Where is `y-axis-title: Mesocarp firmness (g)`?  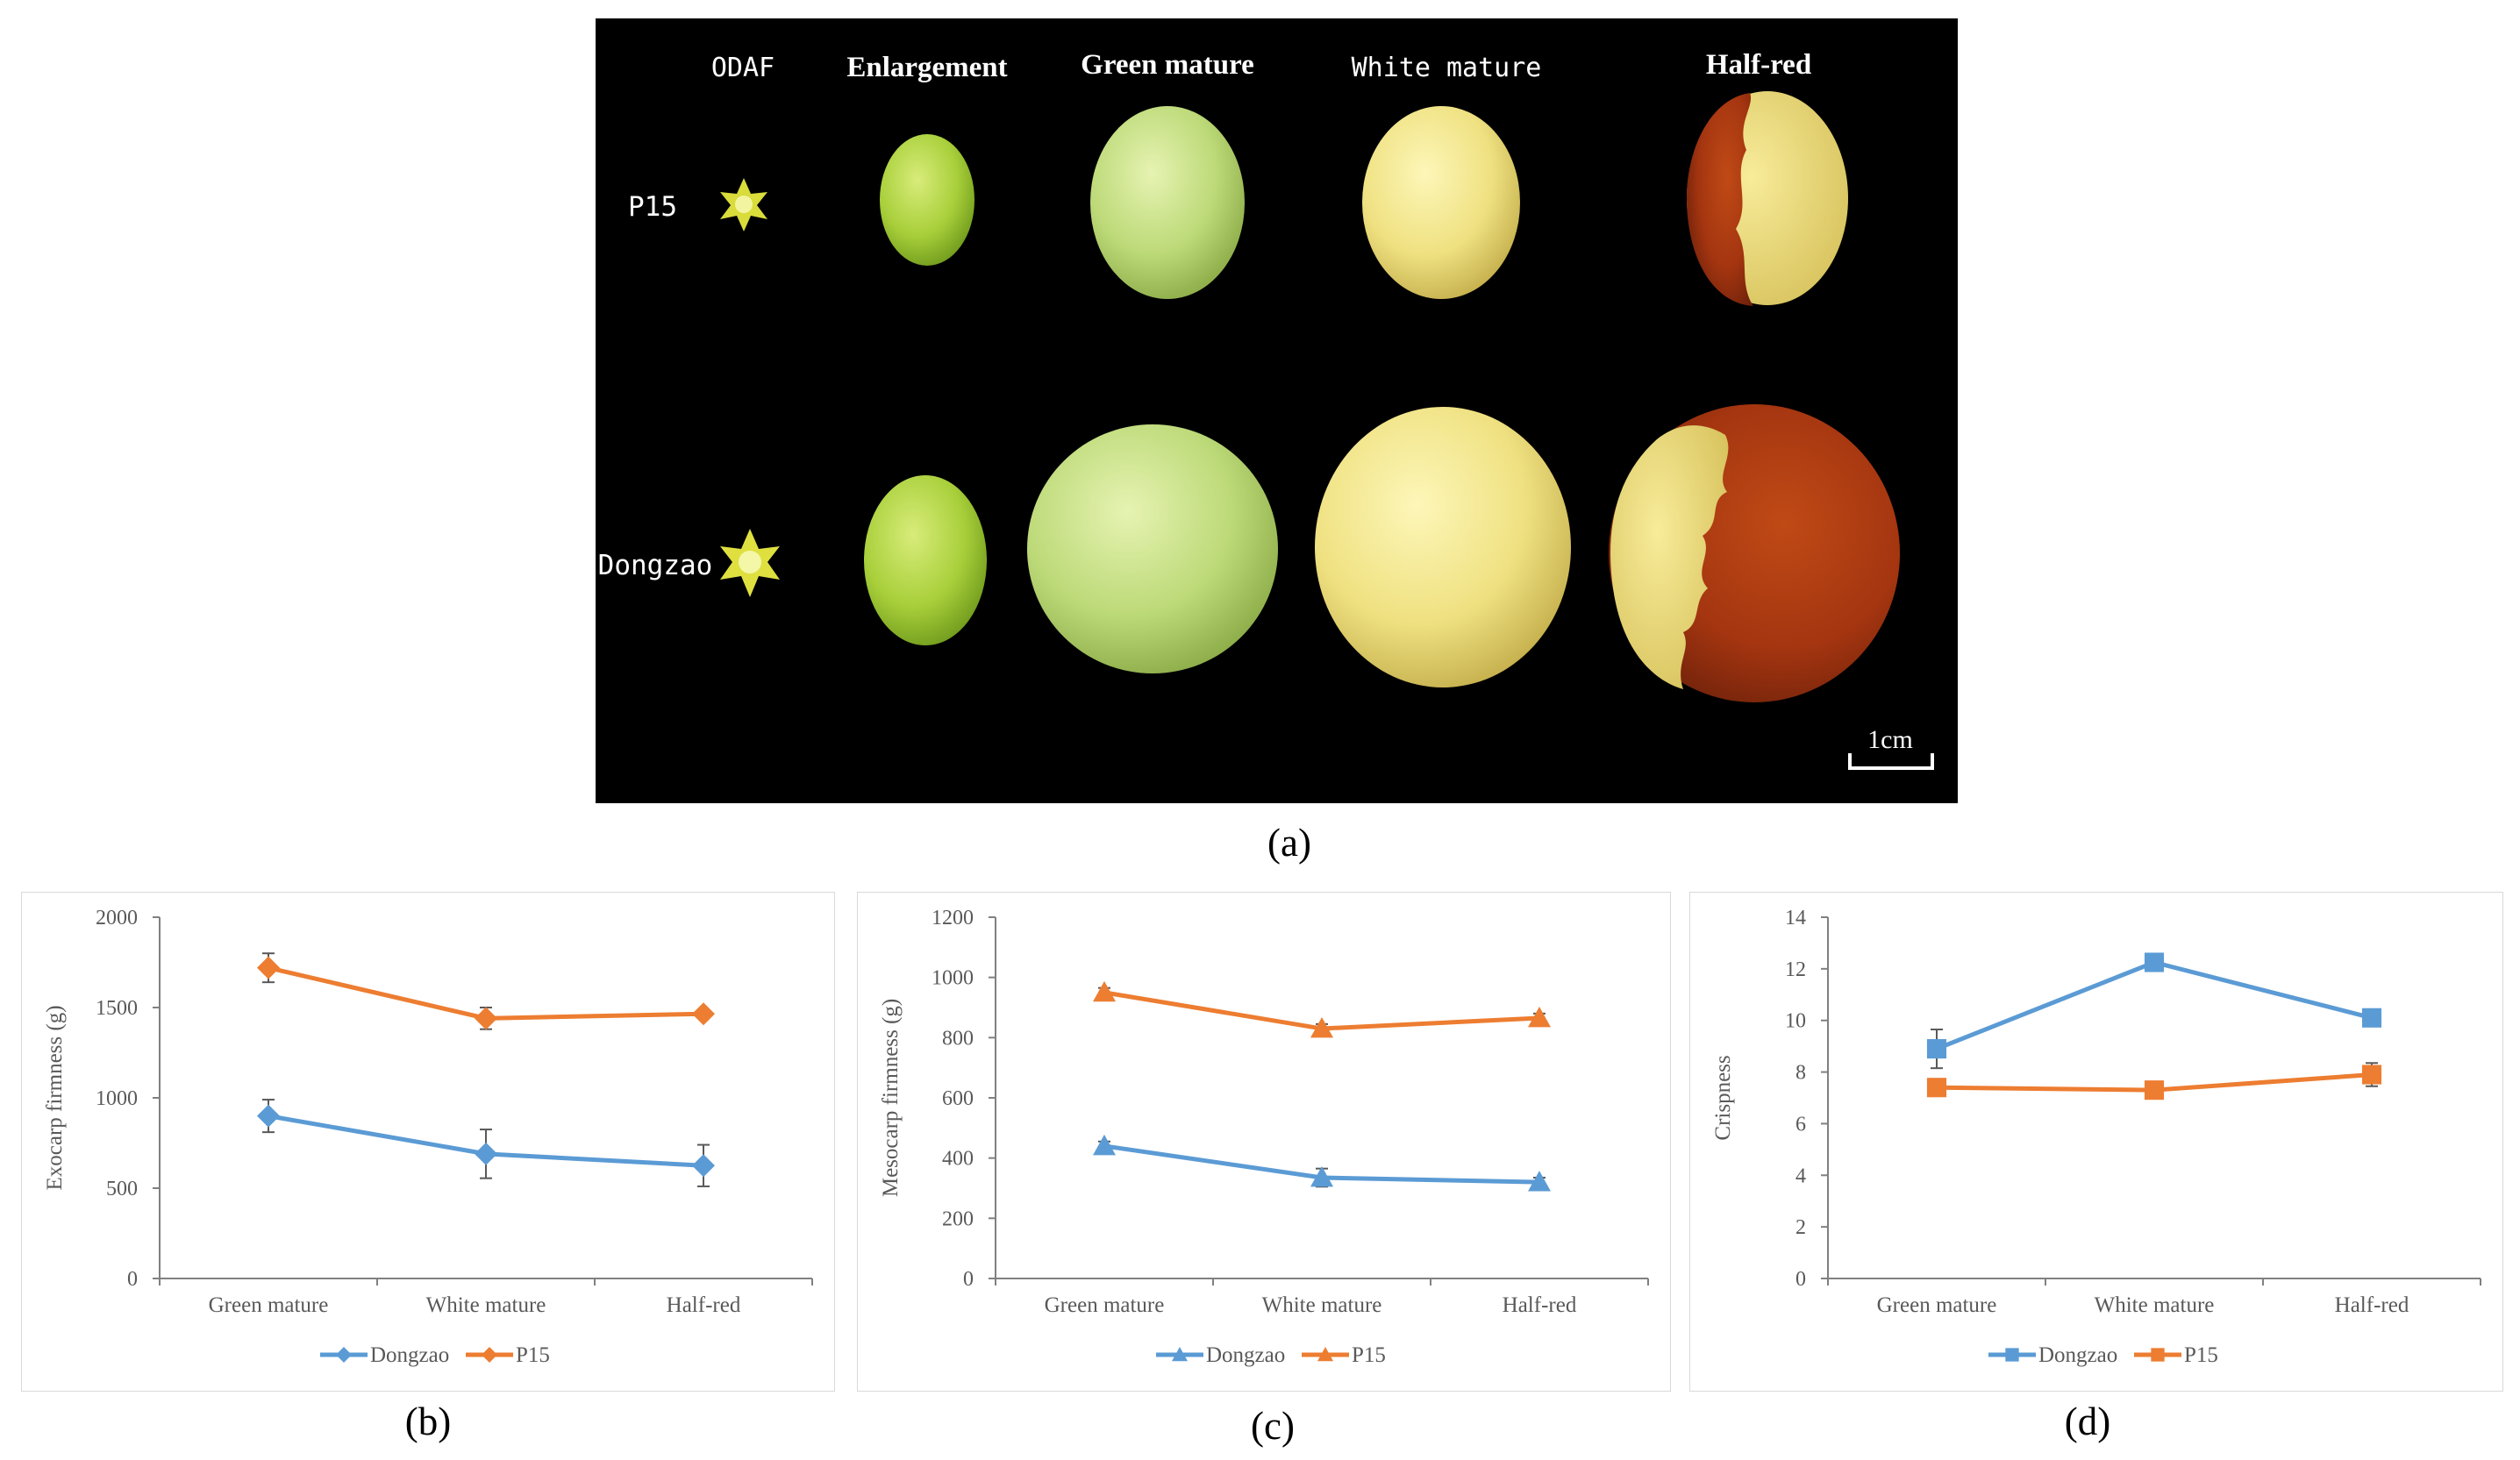
y-axis-title: Mesocarp firmness (g) is located at coordinates (891, 1098).